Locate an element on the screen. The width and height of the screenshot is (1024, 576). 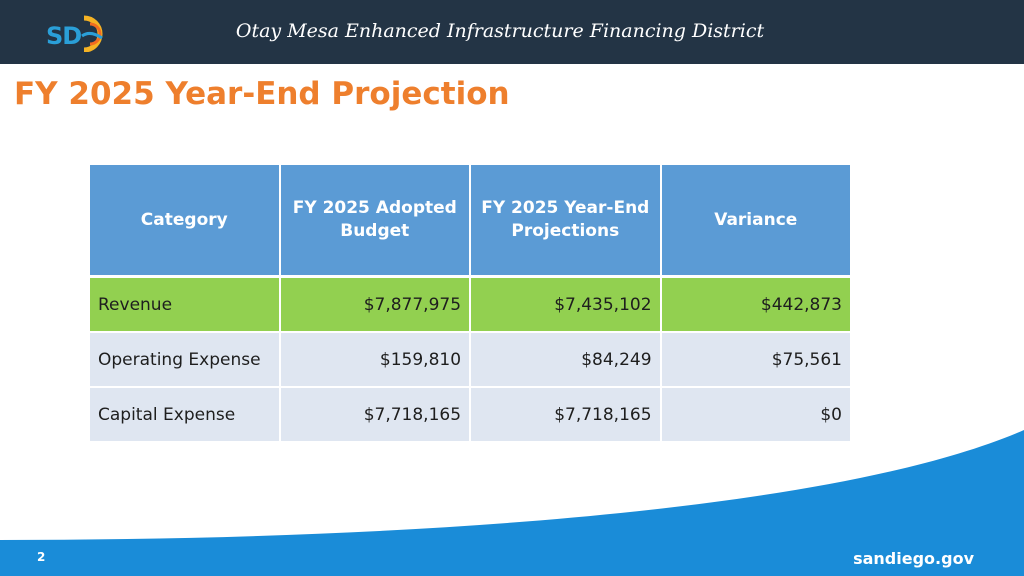
row-adopted-budget: $7,718,165 is located at coordinates (376, 415).